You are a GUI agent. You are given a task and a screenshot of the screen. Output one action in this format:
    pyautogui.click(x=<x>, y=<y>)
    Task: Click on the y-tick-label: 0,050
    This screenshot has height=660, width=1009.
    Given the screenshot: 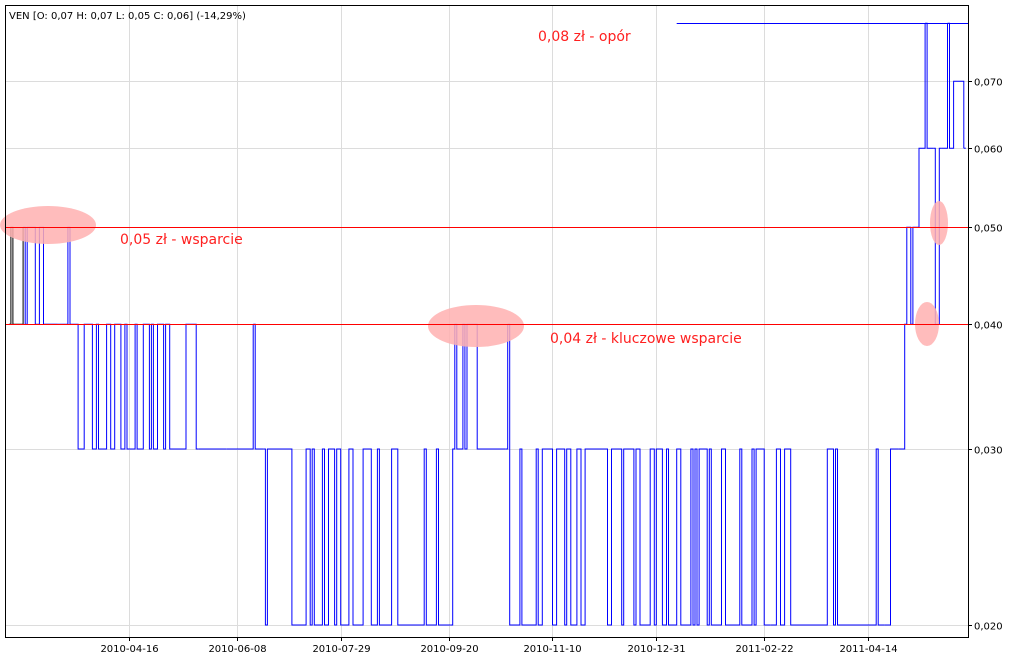 What is the action you would take?
    pyautogui.click(x=988, y=229)
    